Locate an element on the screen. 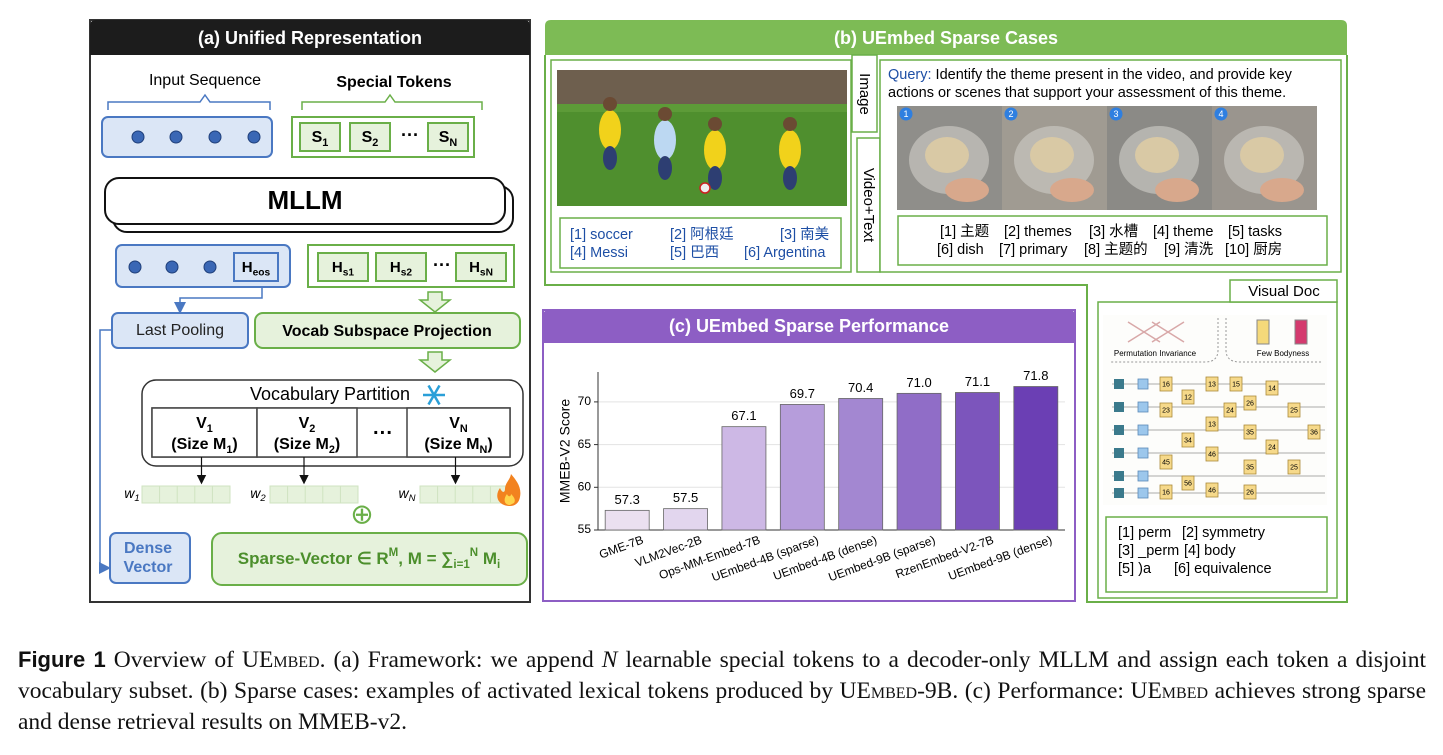  hidden-token-label: Hs1 is located at coordinates (343, 268).